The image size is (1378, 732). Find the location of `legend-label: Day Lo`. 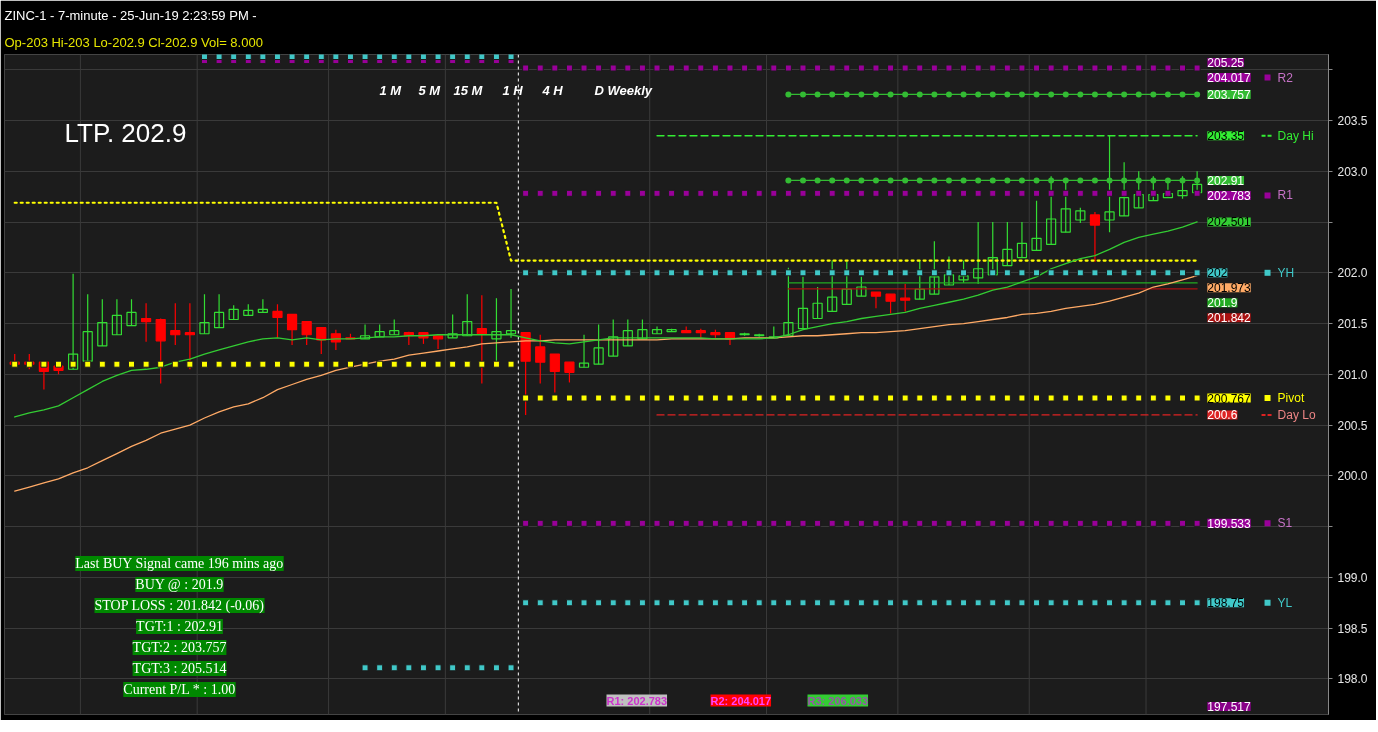

legend-label: Day Lo is located at coordinates (1296, 414).